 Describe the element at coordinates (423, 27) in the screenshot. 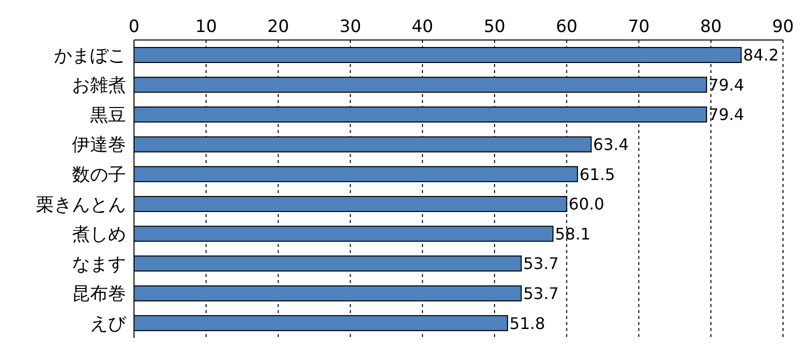

I see `x-tick-label: 40` at that location.